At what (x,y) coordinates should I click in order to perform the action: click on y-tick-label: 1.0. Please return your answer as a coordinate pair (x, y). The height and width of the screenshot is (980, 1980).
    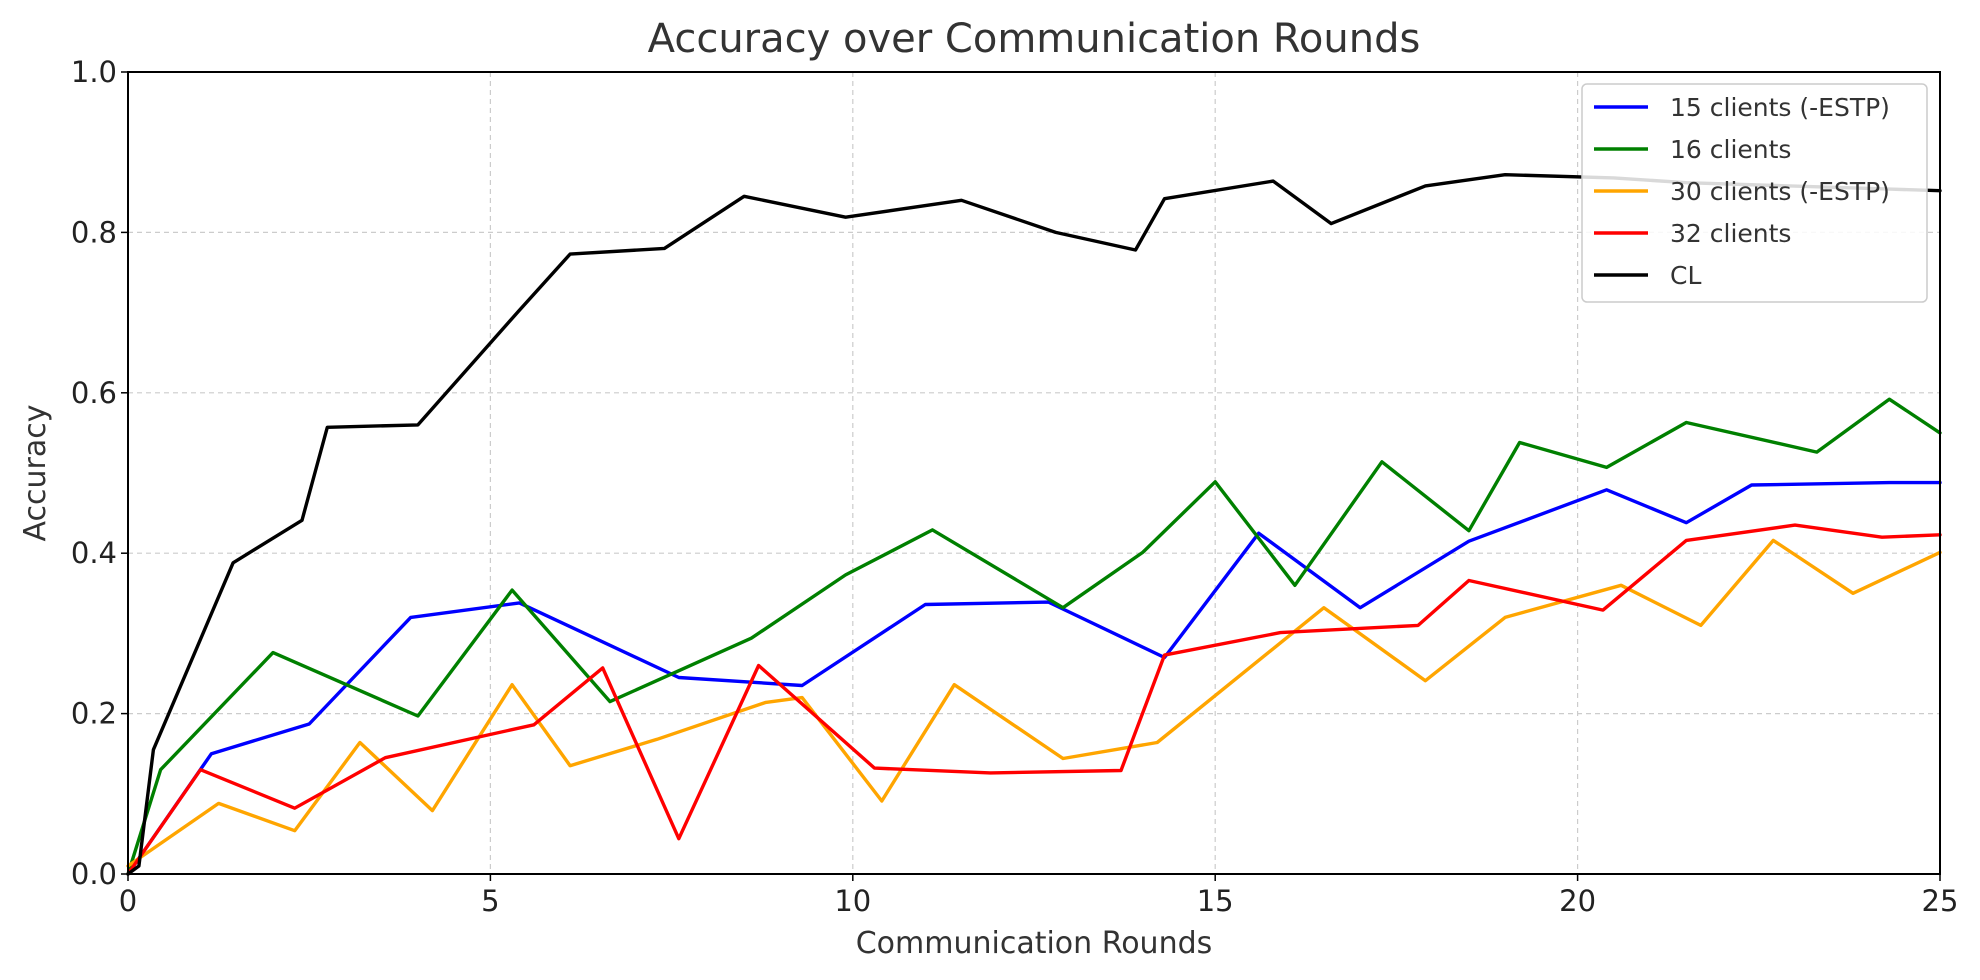
    Looking at the image, I should click on (94, 72).